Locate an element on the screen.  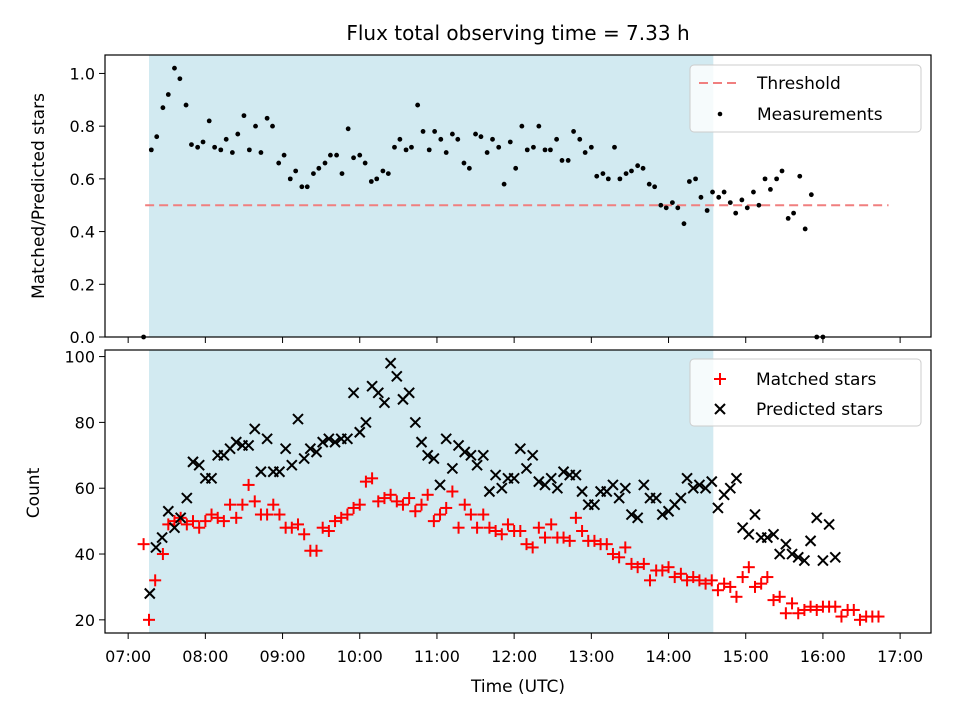
x-axis-label: Time (UTC) is located at coordinates (517, 687).